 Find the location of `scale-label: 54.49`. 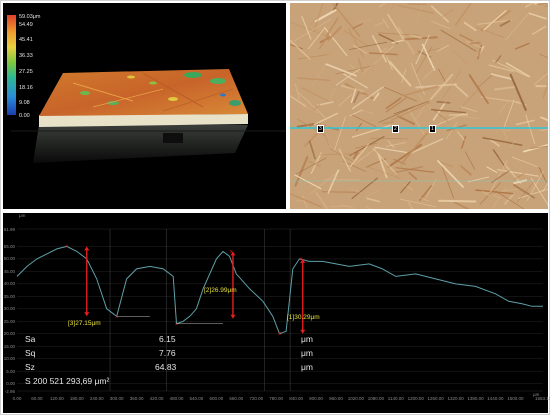

scale-label: 54.49 is located at coordinates (26, 25).